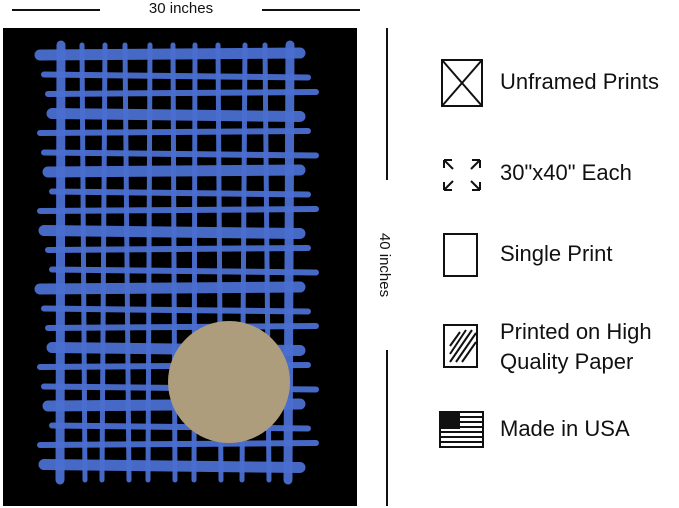 This screenshot has height=508, width=679. What do you see at coordinates (462, 175) in the screenshot?
I see `size-icon` at bounding box center [462, 175].